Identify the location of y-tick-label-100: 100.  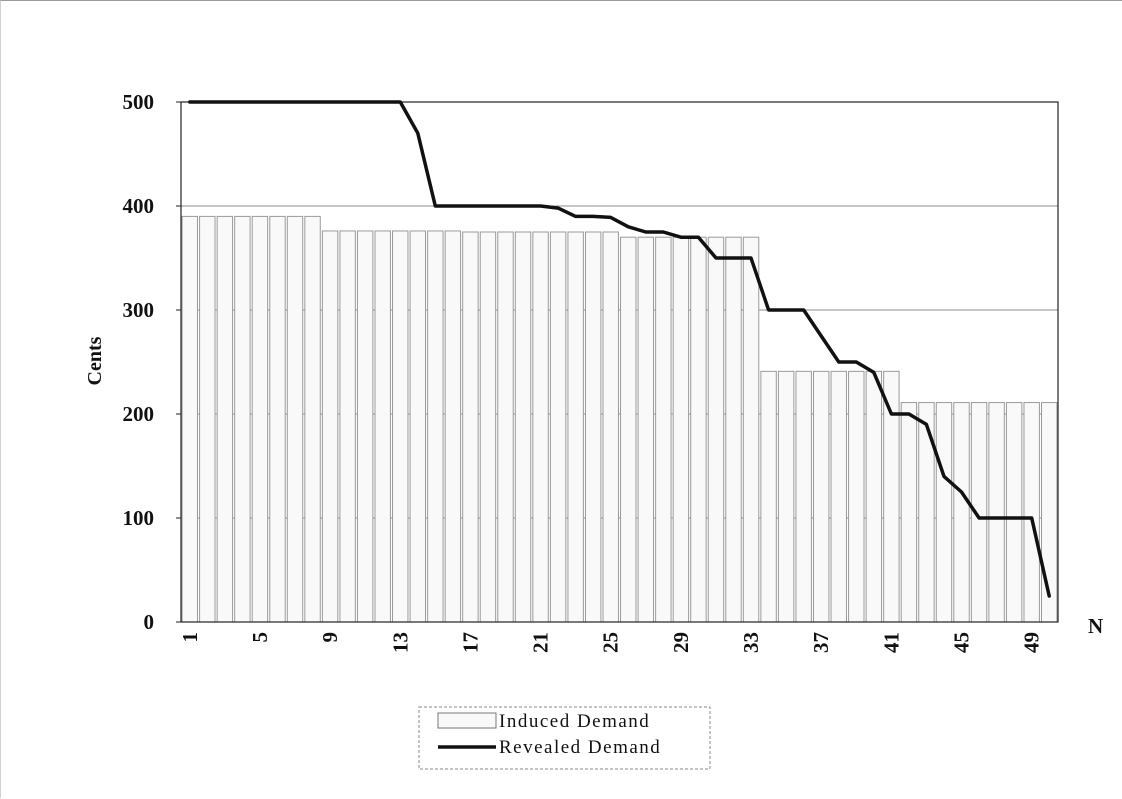
(139, 518).